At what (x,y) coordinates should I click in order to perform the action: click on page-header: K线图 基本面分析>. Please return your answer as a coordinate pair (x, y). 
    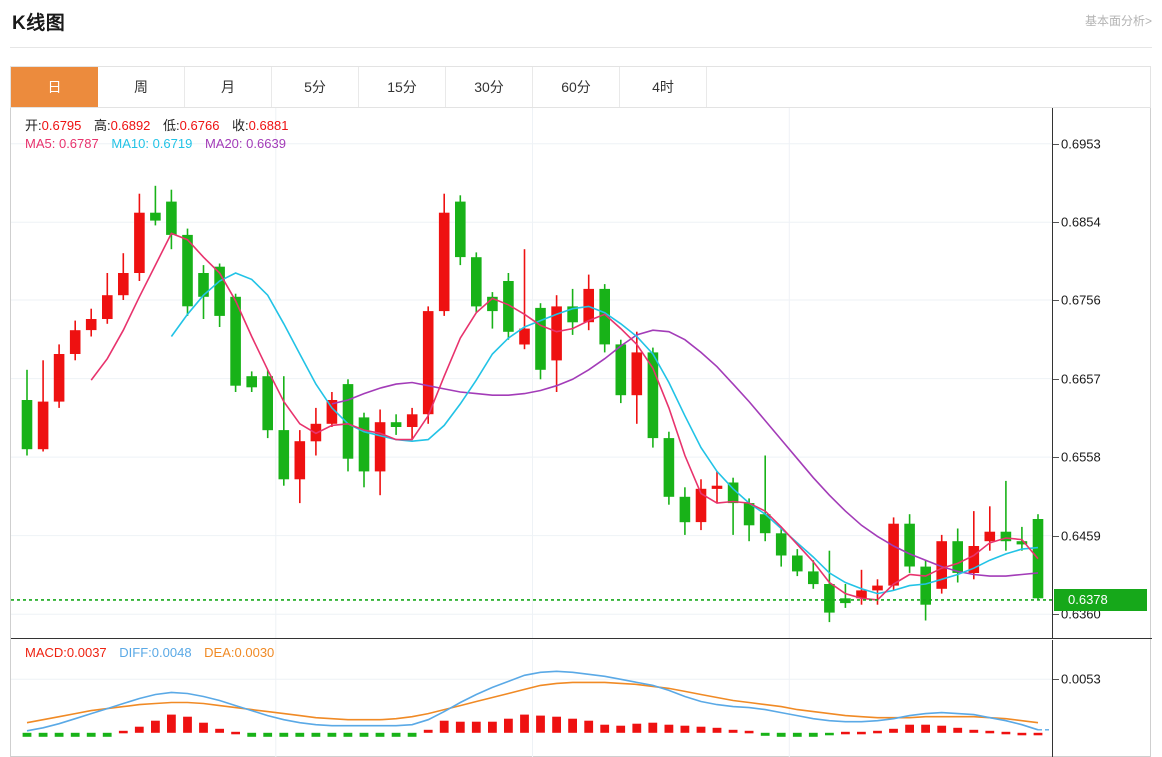
    Looking at the image, I should click on (581, 24).